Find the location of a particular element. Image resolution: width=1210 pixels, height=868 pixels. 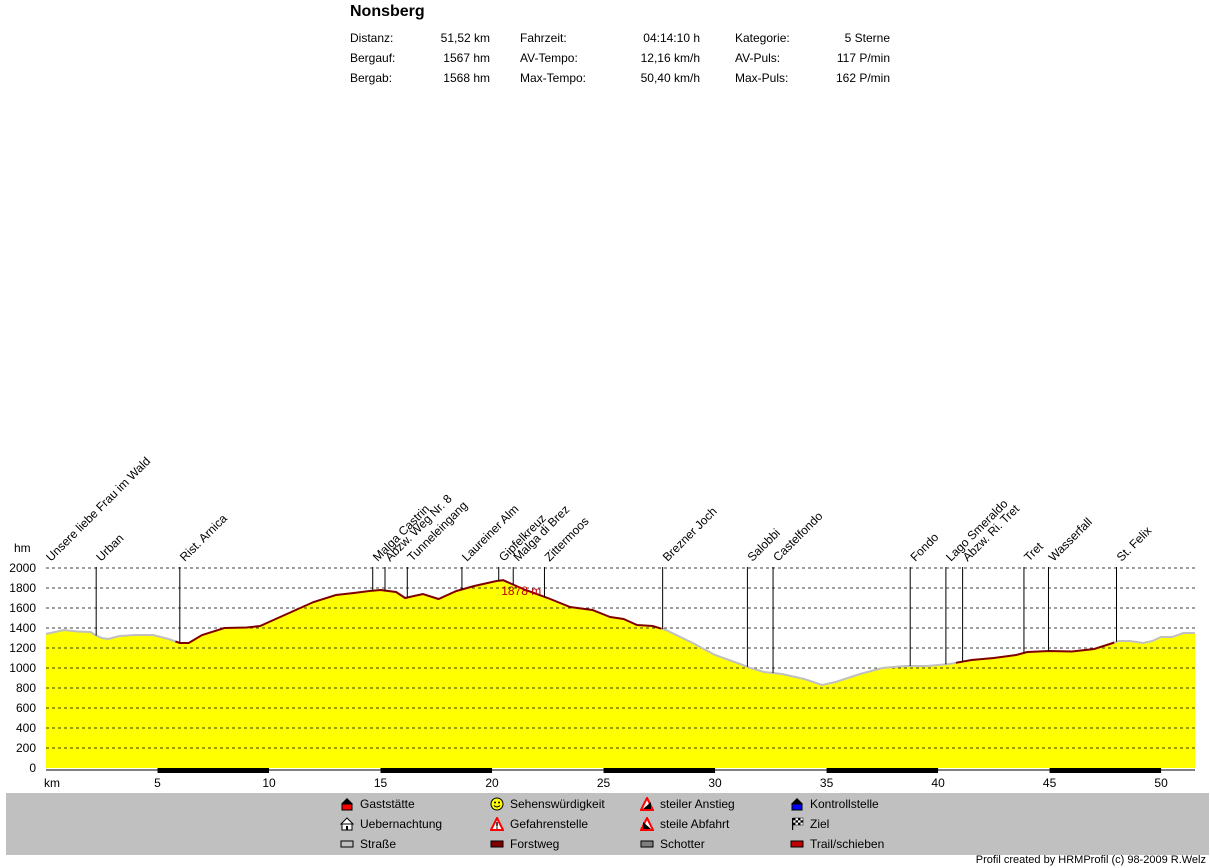

kategorie-value: 5 Sterne is located at coordinates (867, 38).